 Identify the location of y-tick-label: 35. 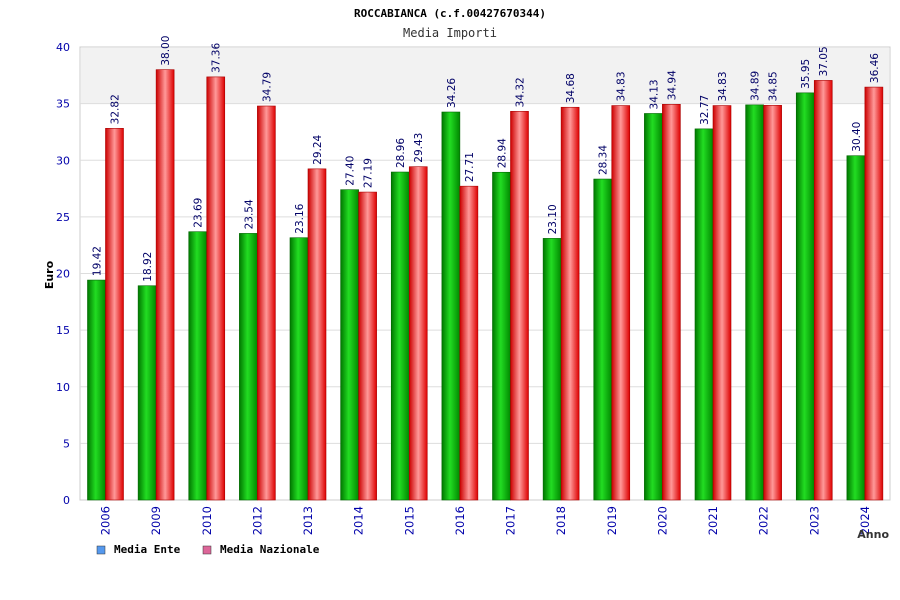
(63, 104).